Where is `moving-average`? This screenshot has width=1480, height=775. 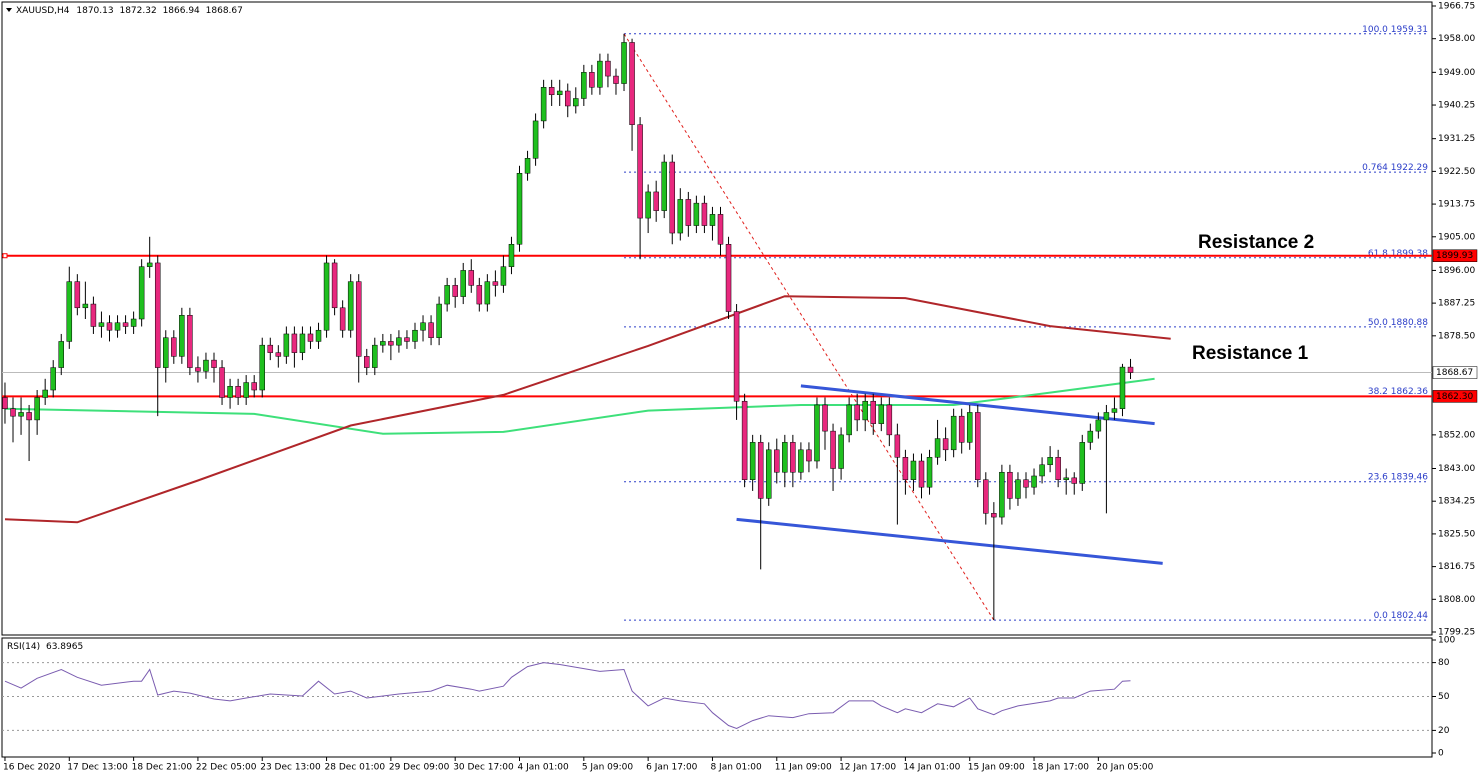
moving-average is located at coordinates (579, 406).